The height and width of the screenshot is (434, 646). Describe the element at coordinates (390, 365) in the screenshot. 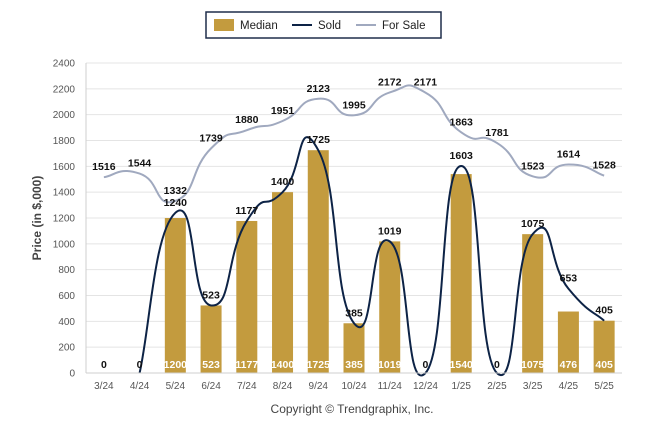

I see `median-data-label: 1019` at that location.